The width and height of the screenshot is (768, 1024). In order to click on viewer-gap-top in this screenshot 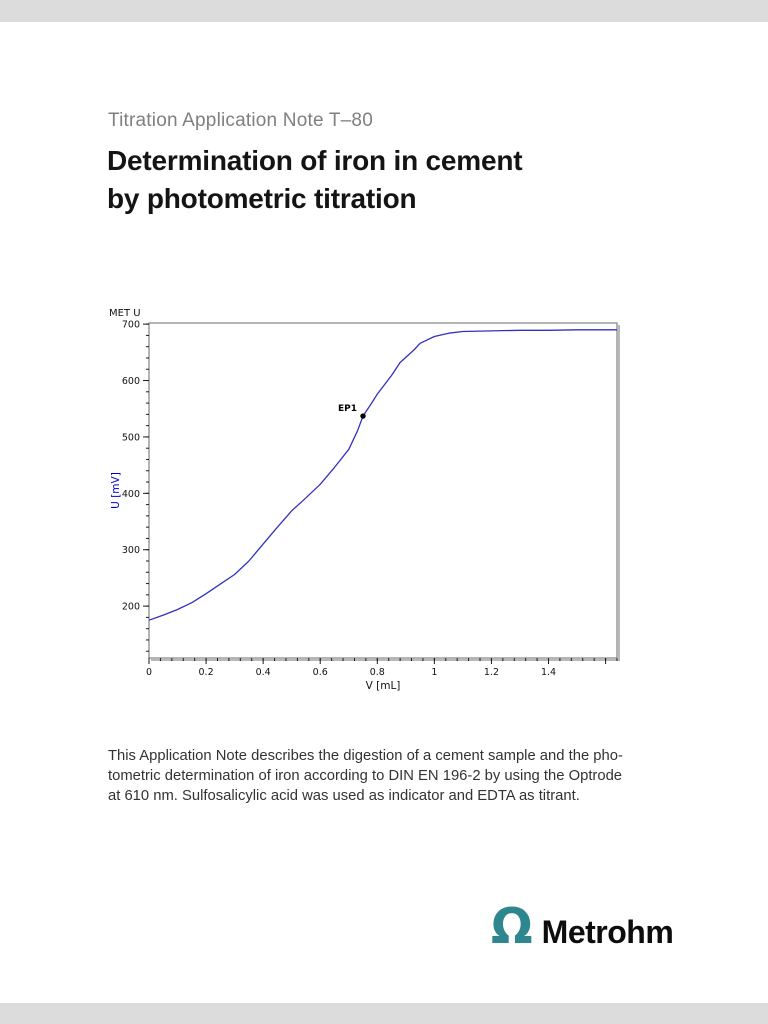, I will do `click(384, 11)`.